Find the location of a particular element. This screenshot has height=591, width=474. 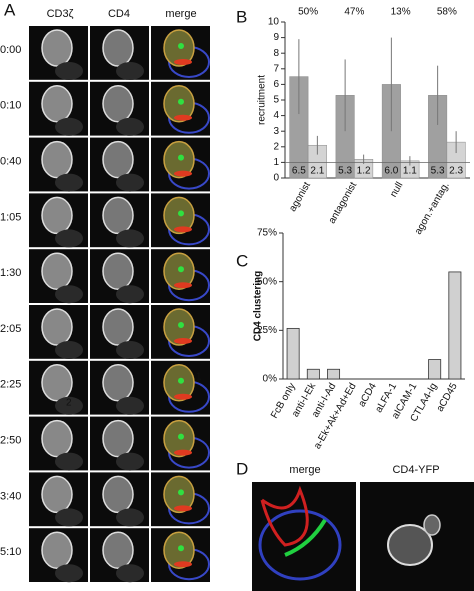

value-label: 6.0 is located at coordinates (391, 171).